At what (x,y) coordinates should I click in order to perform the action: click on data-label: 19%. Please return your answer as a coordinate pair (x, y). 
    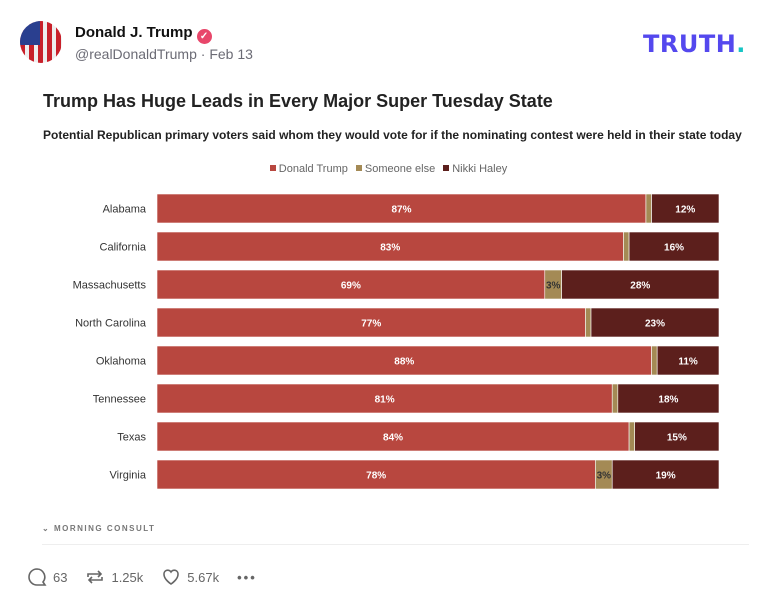
    Looking at the image, I should click on (666, 476).